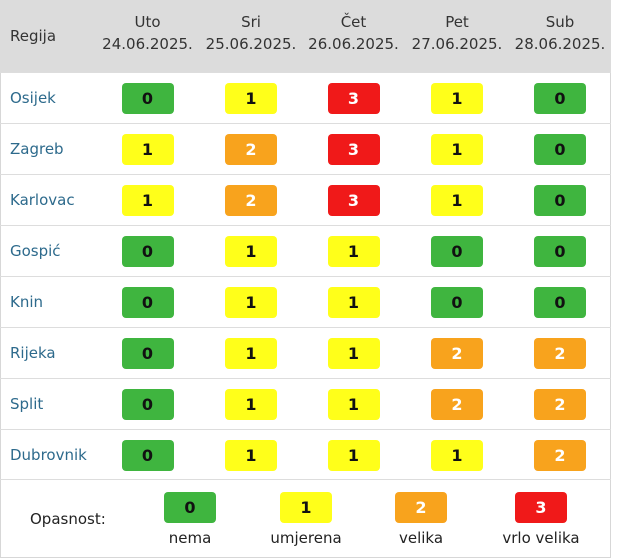 The width and height of the screenshot is (622, 560). I want to click on day-date: 26.06.2025., so click(353, 44).